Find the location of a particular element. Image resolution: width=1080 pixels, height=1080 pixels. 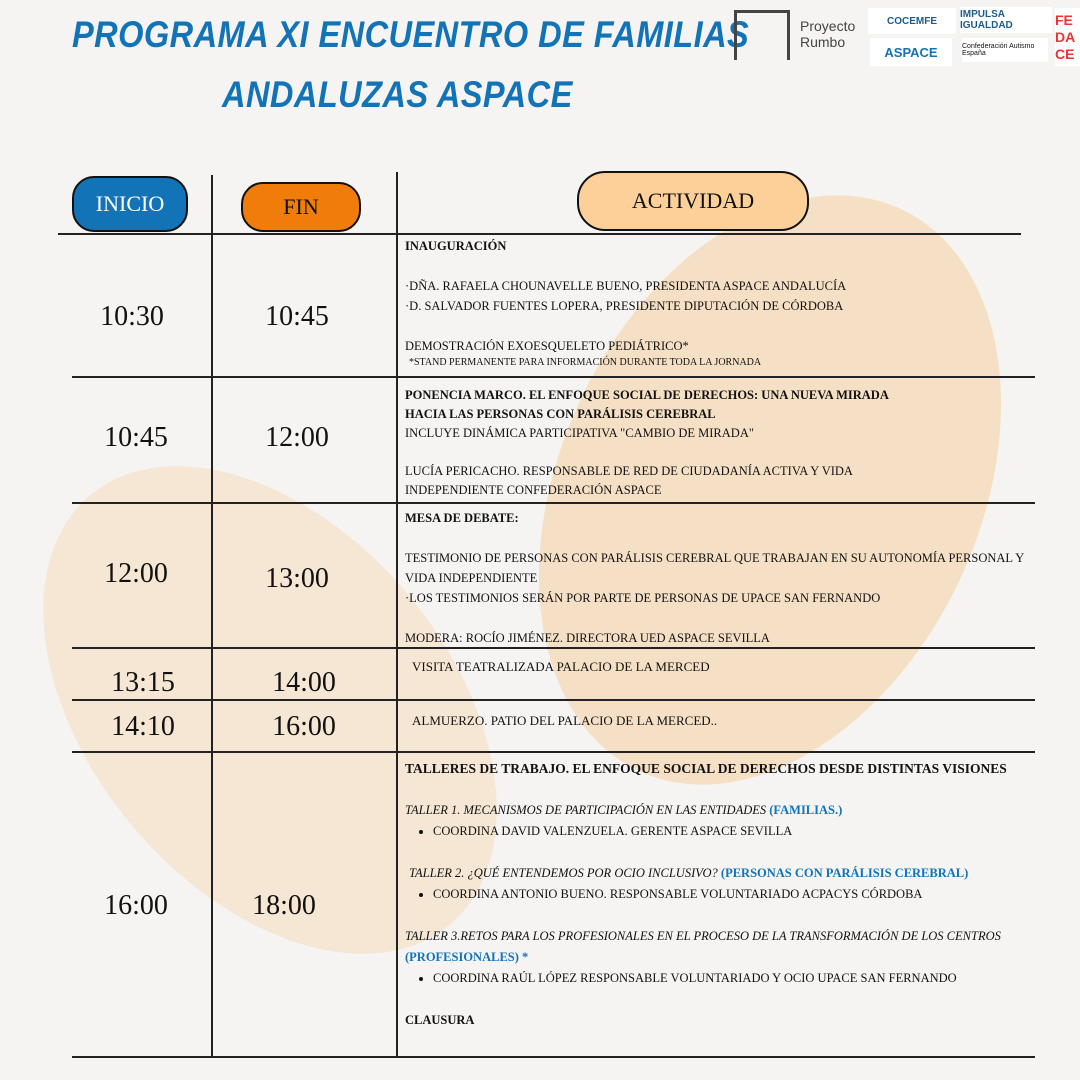

logo-cocemfe: COCEMFE is located at coordinates (912, 21).